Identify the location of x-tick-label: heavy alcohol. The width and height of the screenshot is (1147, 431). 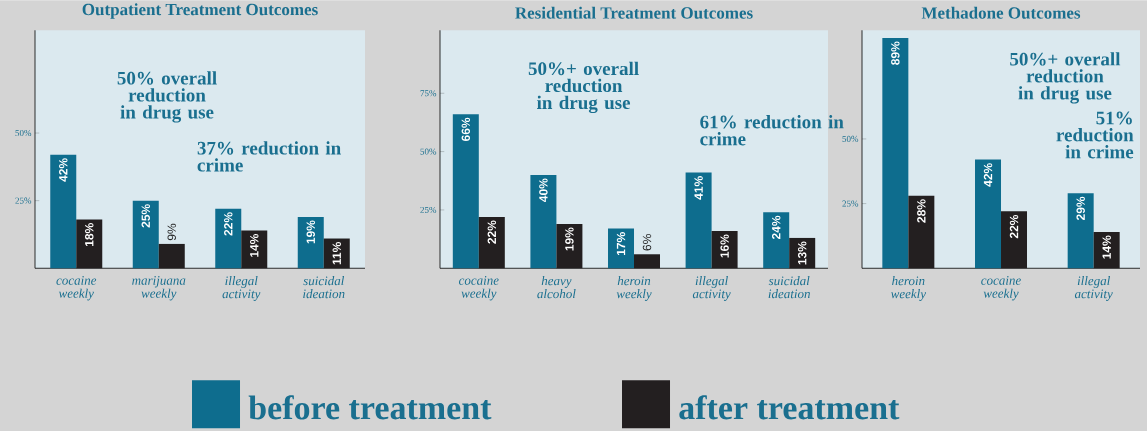
(556, 287).